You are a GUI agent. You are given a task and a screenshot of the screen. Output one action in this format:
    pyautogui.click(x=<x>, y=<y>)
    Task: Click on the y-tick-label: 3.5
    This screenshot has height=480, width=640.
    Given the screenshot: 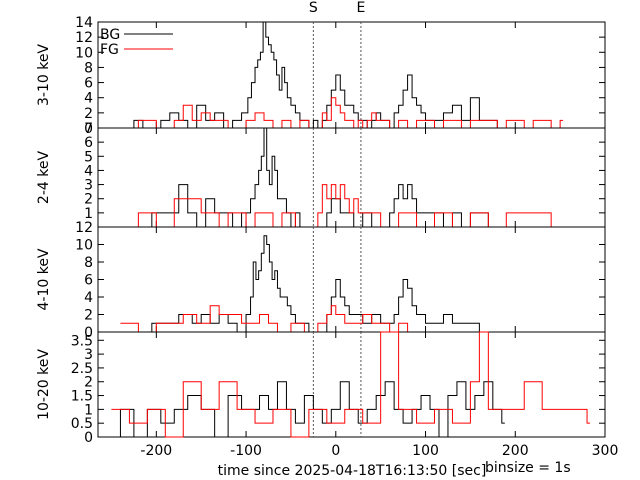 What is the action you would take?
    pyautogui.click(x=82, y=341)
    